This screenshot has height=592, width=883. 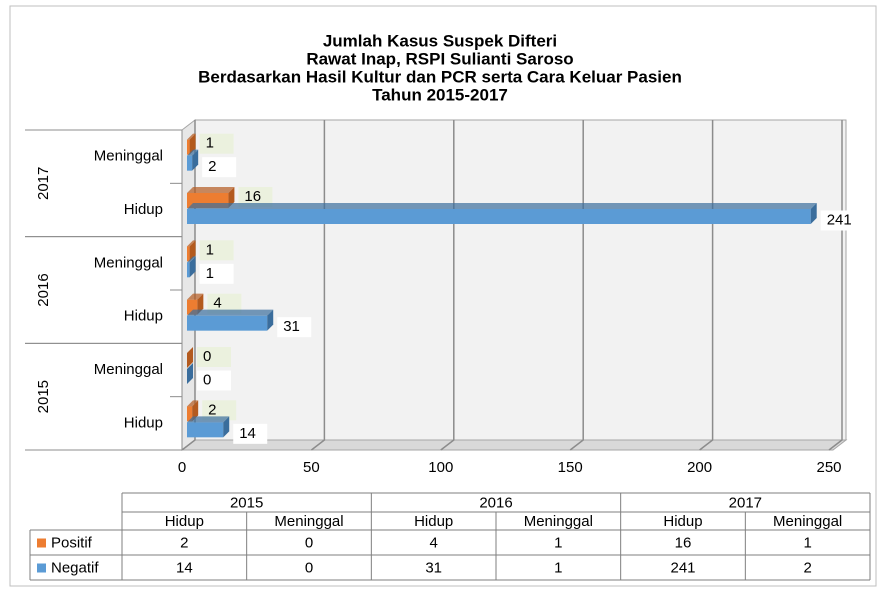 I want to click on table-header: 2016, so click(x=495, y=502).